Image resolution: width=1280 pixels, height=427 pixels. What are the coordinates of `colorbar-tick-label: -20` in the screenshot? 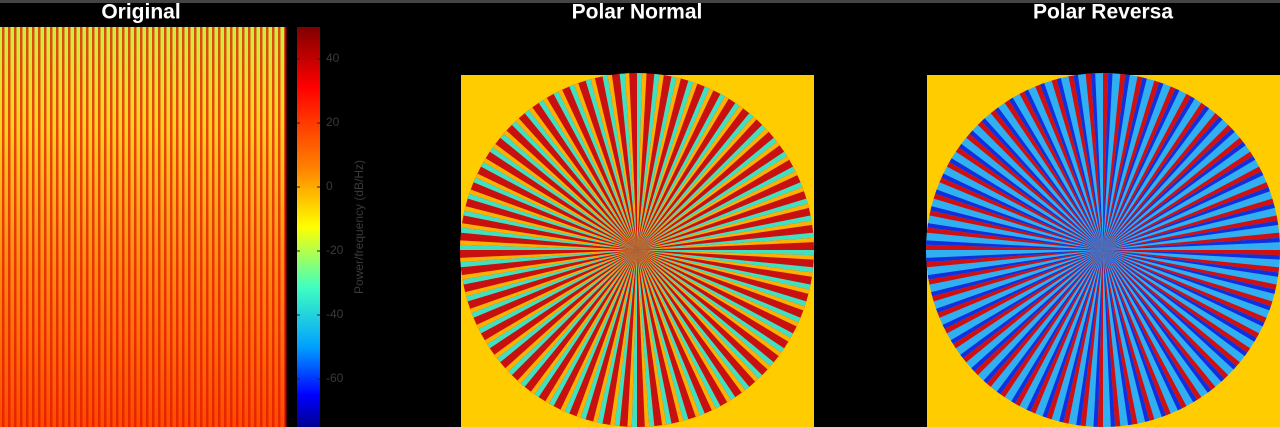 It's located at (335, 250).